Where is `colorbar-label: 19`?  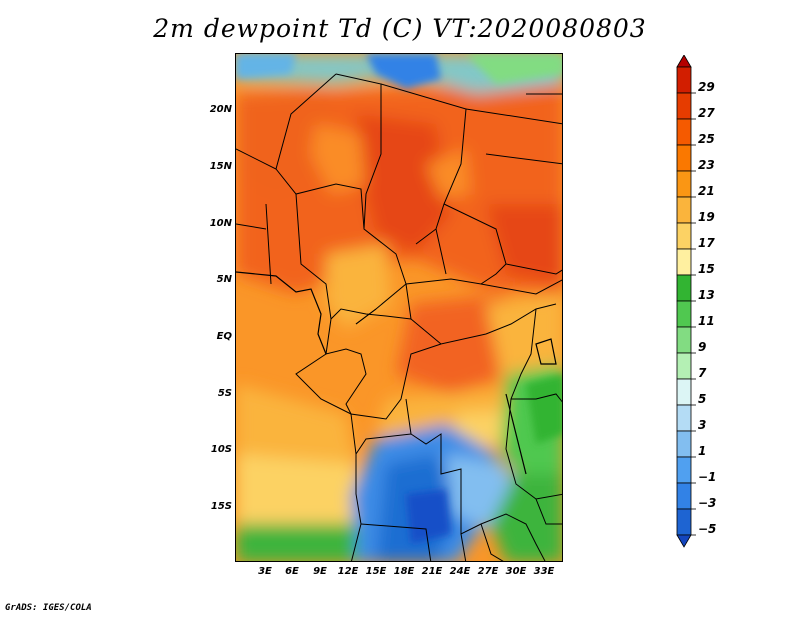 colorbar-label: 19 is located at coordinates (706, 217).